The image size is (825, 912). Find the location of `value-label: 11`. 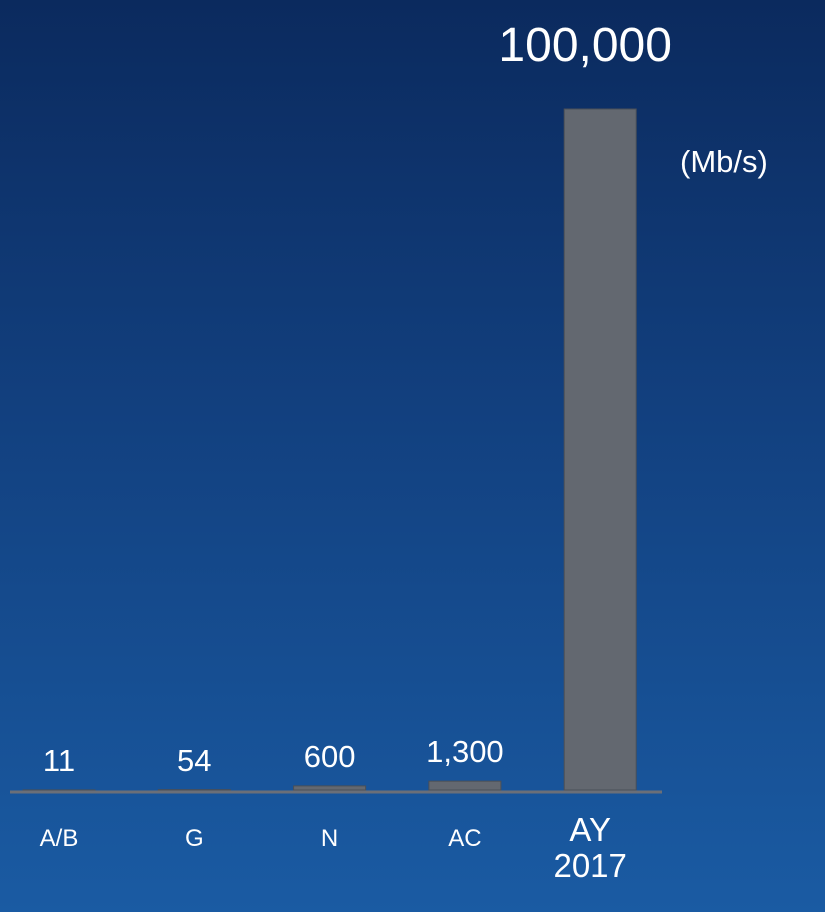

value-label: 11 is located at coordinates (59, 760).